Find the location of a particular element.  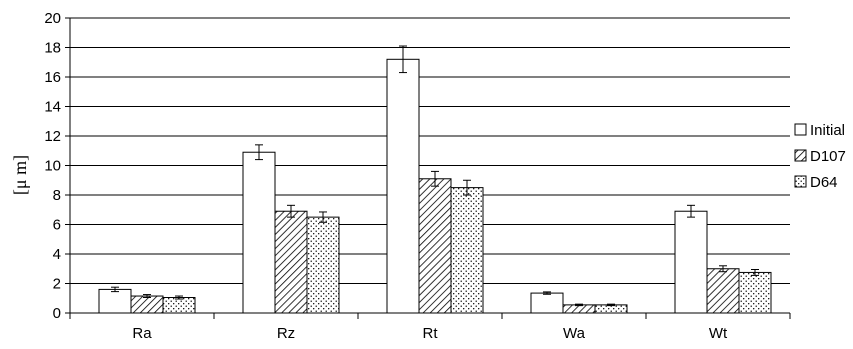

y-tick-label: 0 is located at coordinates (57, 313).